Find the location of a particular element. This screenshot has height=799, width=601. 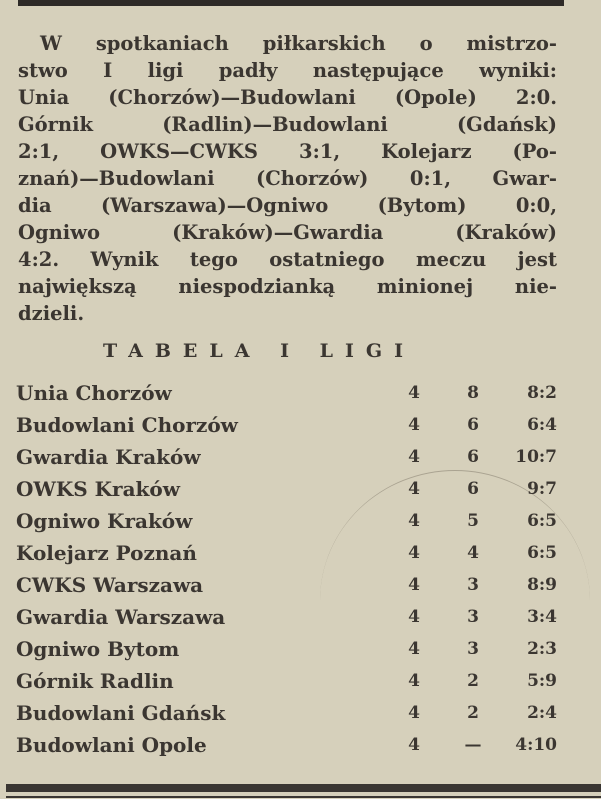

goal-ratio: 4:10 is located at coordinates (536, 745).